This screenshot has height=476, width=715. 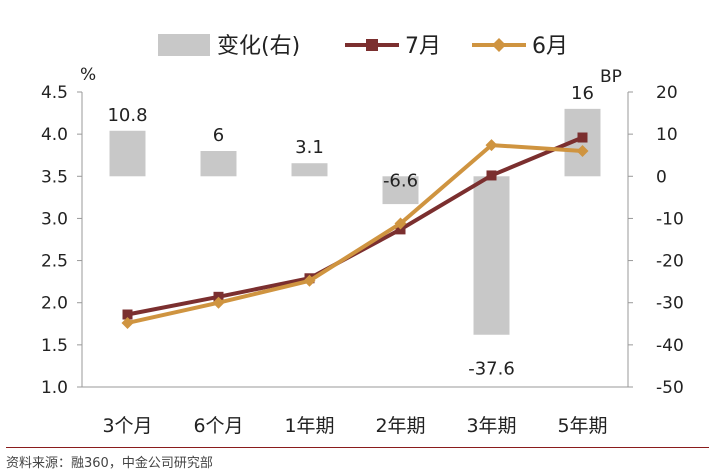 What do you see at coordinates (309, 147) in the screenshot?
I see `bar-data-label-2: 3.1` at bounding box center [309, 147].